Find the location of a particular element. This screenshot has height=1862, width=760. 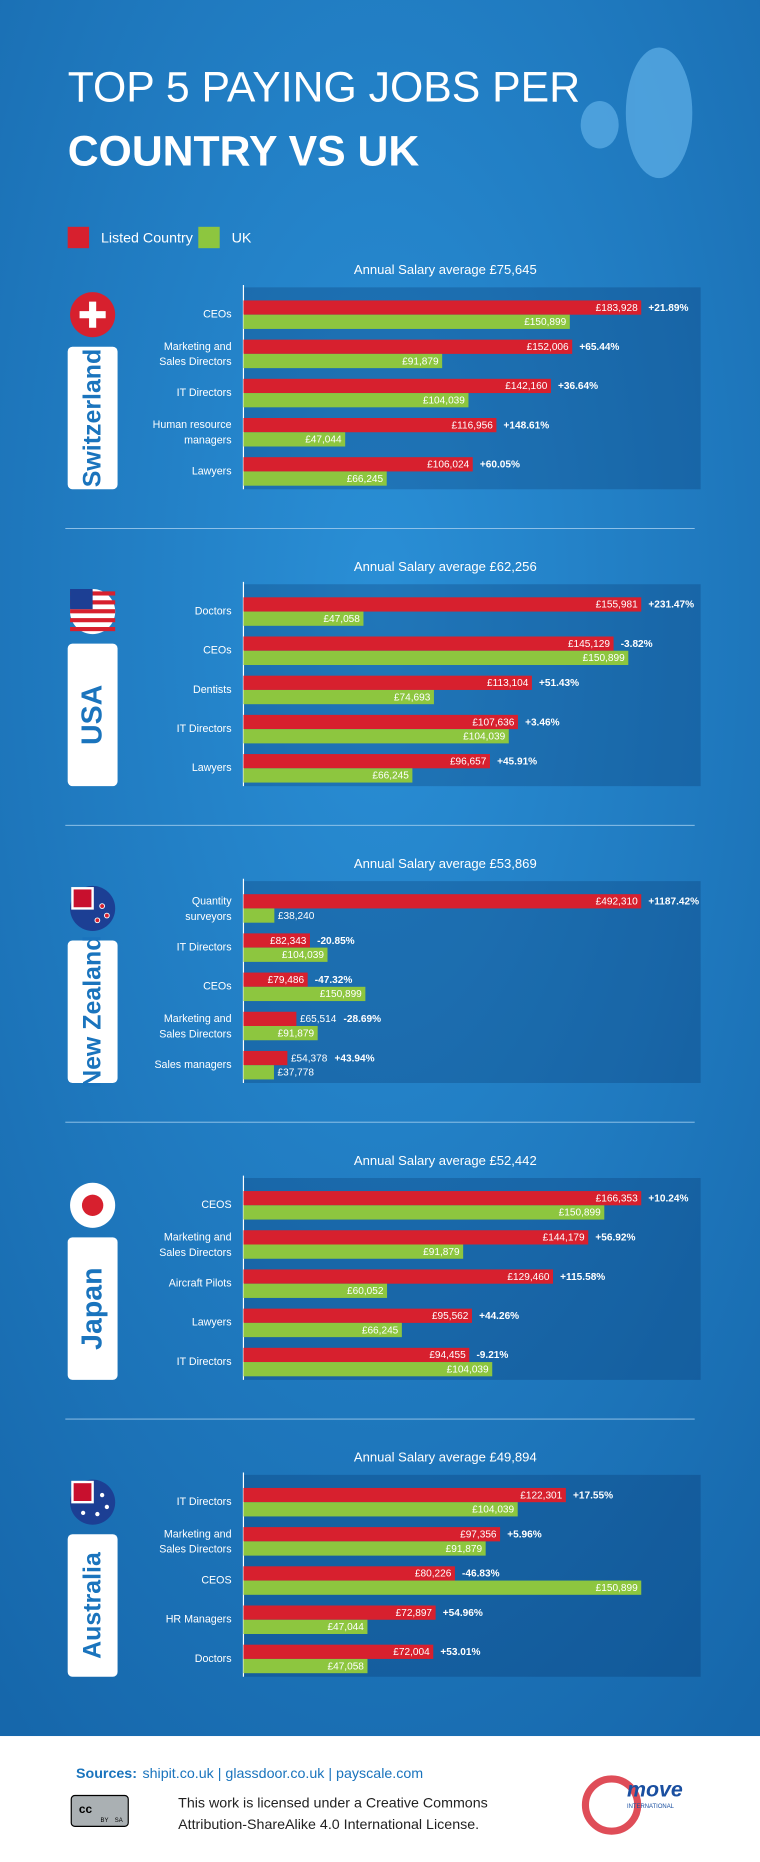

cc-badge-text: SA is located at coordinates (119, 1821).